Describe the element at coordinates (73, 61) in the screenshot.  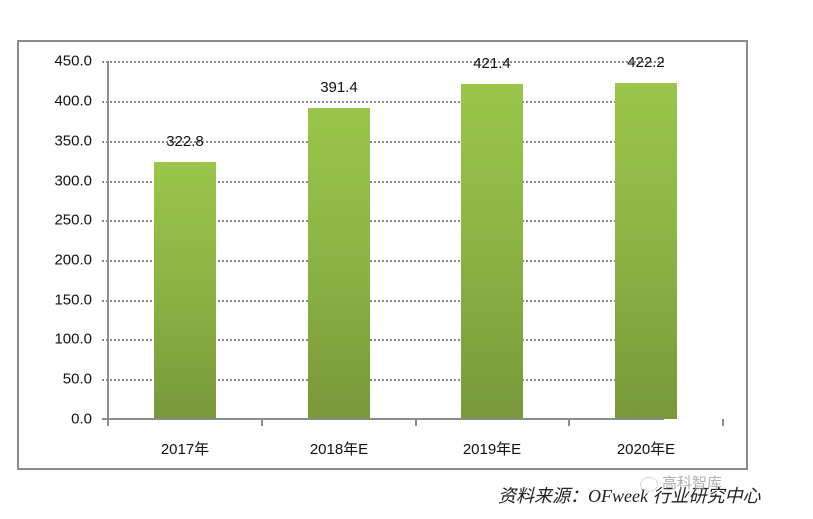
I see `y-tick-label: 450.0` at that location.